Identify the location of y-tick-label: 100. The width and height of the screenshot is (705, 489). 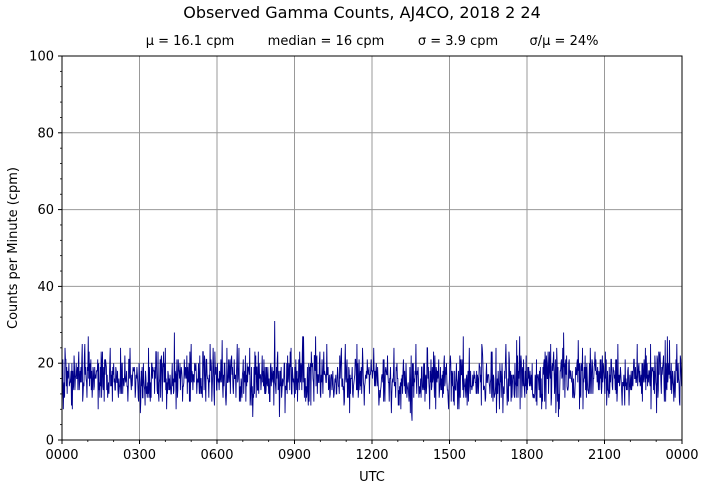
(41, 57).